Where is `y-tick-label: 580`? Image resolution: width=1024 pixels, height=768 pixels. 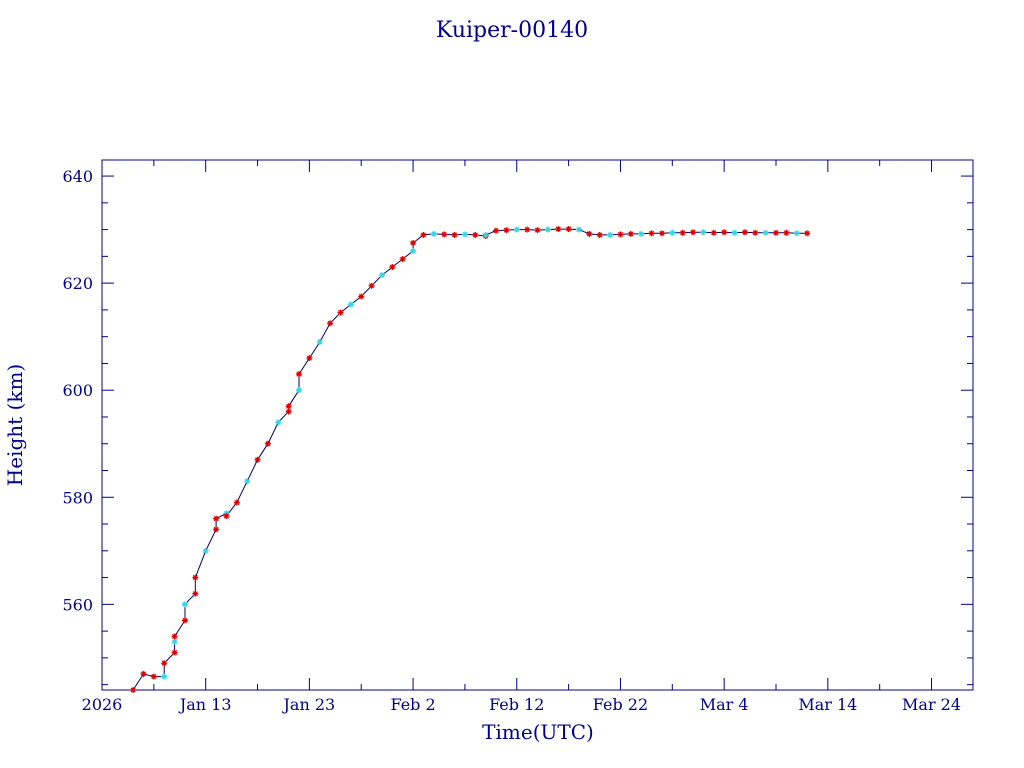
y-tick-label: 580 is located at coordinates (77, 497).